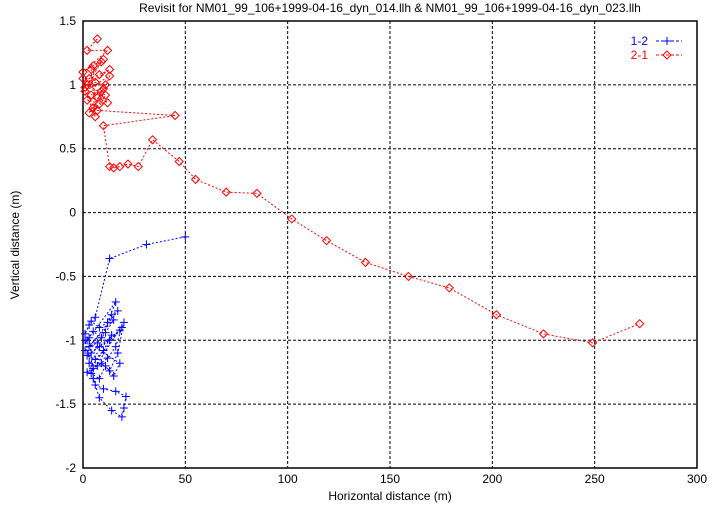  What do you see at coordinates (67, 21) in the screenshot?
I see `y-tick-label: 1.5` at bounding box center [67, 21].